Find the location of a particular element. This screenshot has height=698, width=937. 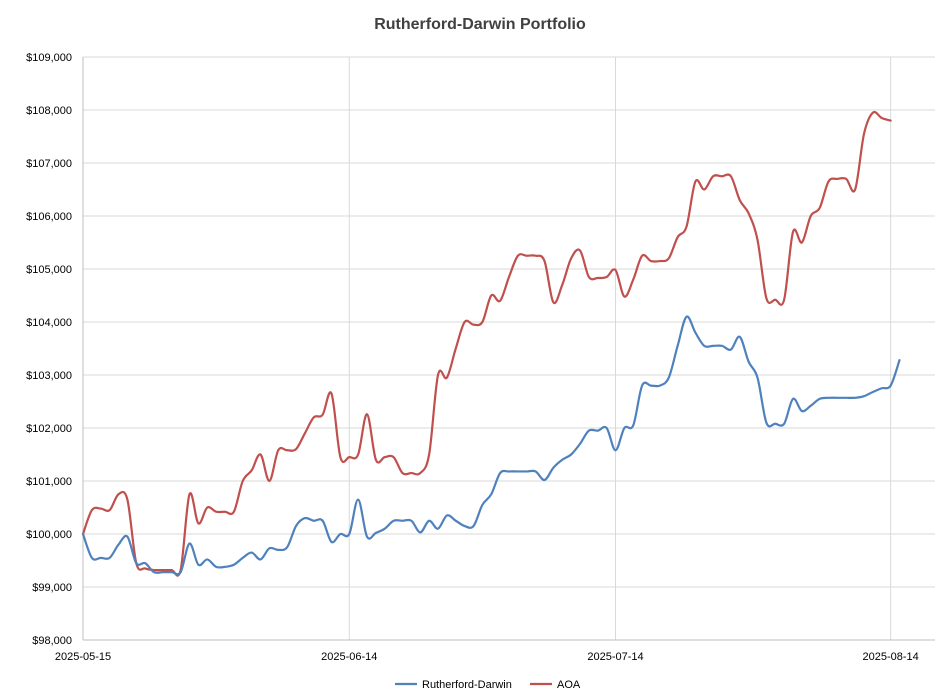

legend-label: Rutherford-Darwin is located at coordinates (467, 685).